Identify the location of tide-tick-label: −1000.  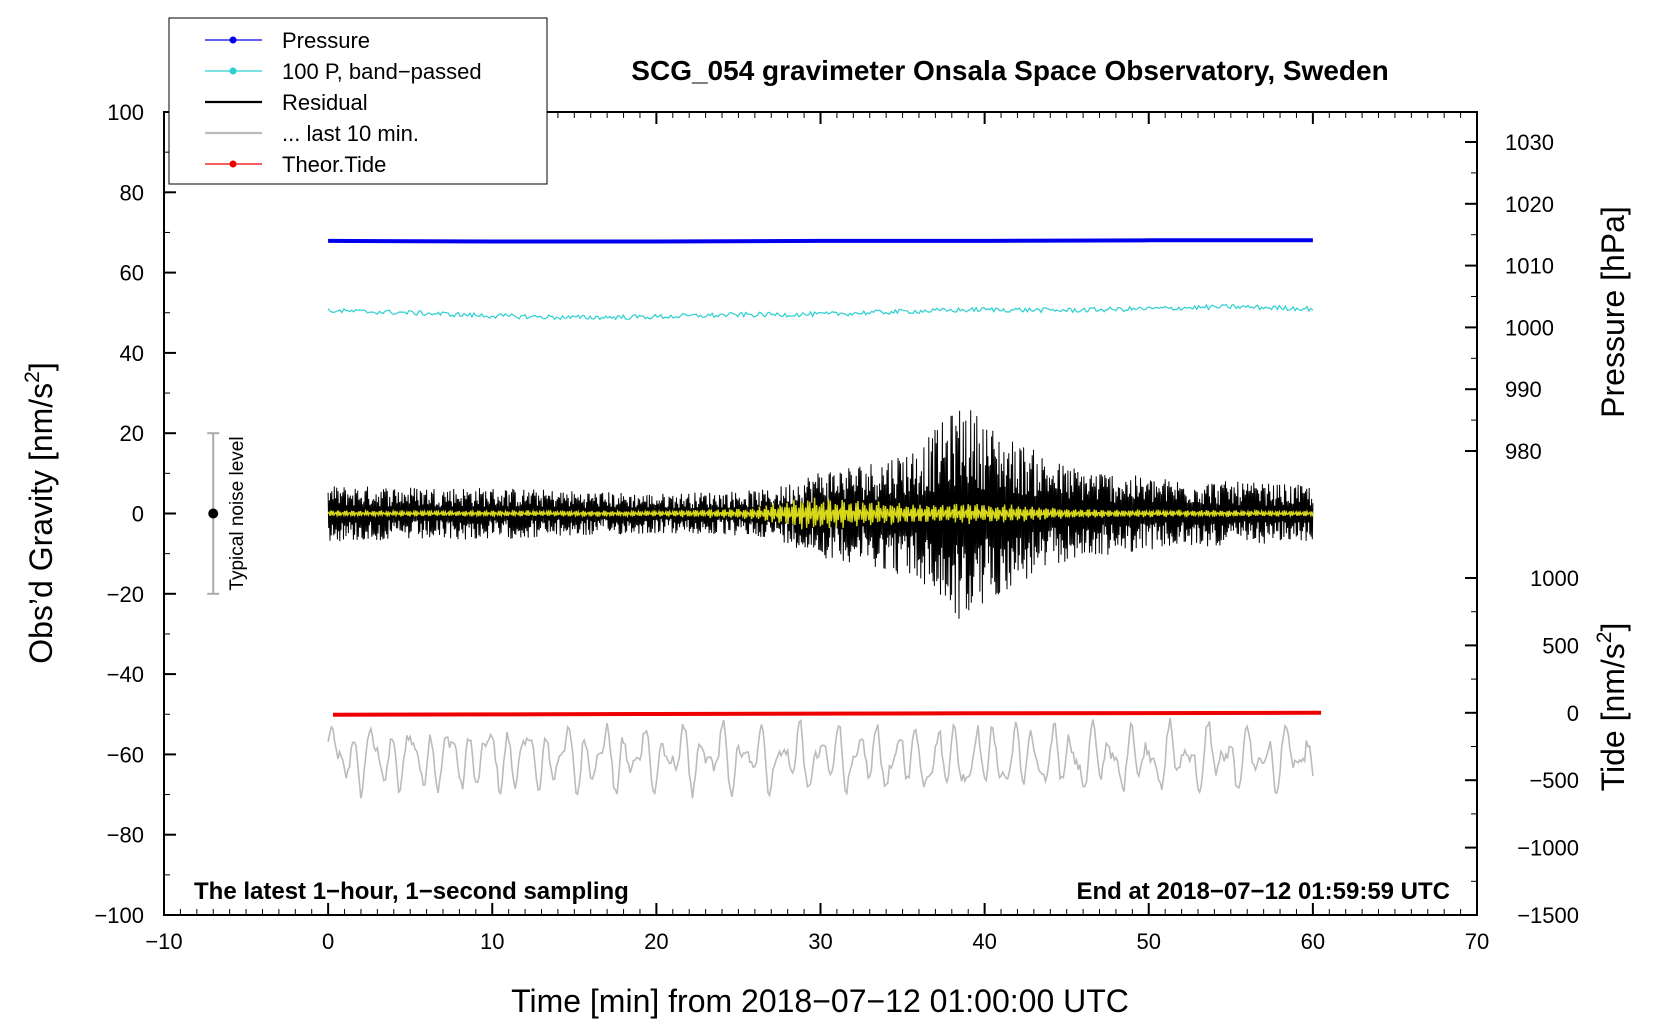
(1548, 848).